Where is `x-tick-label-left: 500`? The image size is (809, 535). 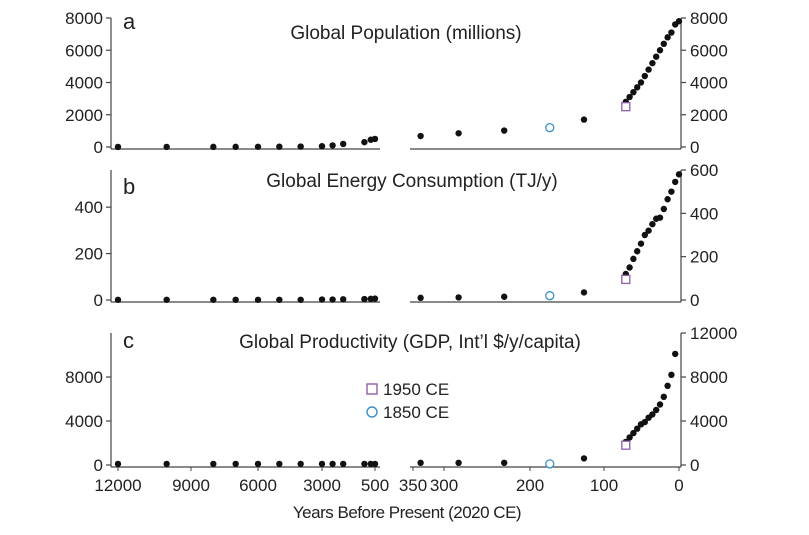 x-tick-label-left: 500 is located at coordinates (375, 485).